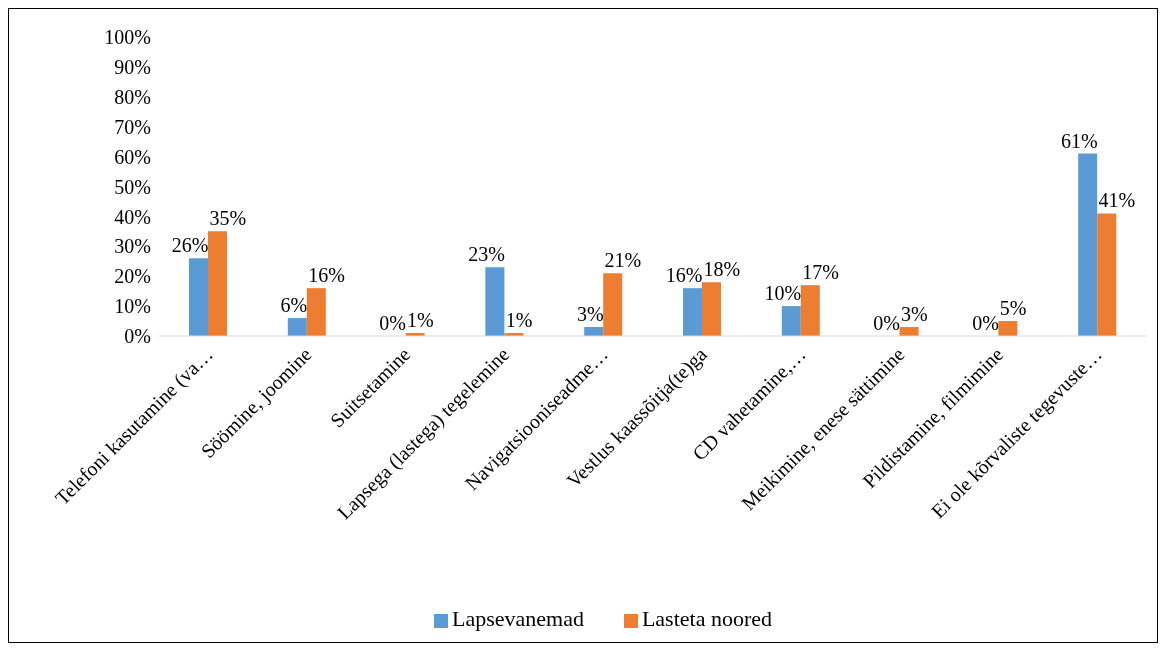  Describe the element at coordinates (137, 336) in the screenshot. I see `y-tick-label: 0%` at that location.